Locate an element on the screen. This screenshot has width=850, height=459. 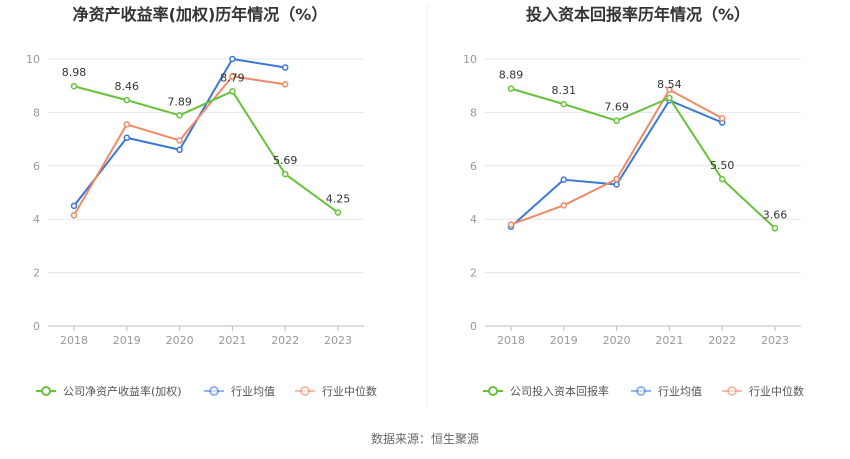
legend-label: 公司净资产收益率(加权) is located at coordinates (122, 391).